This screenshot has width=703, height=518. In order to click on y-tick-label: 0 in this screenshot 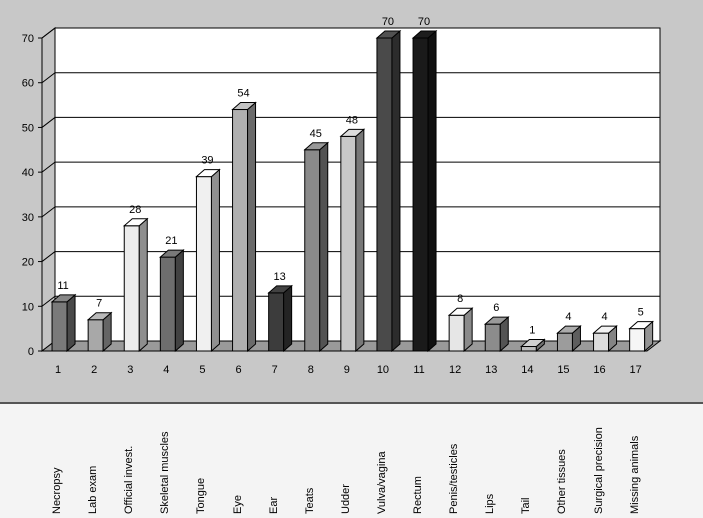, I will do `click(31, 352)`.